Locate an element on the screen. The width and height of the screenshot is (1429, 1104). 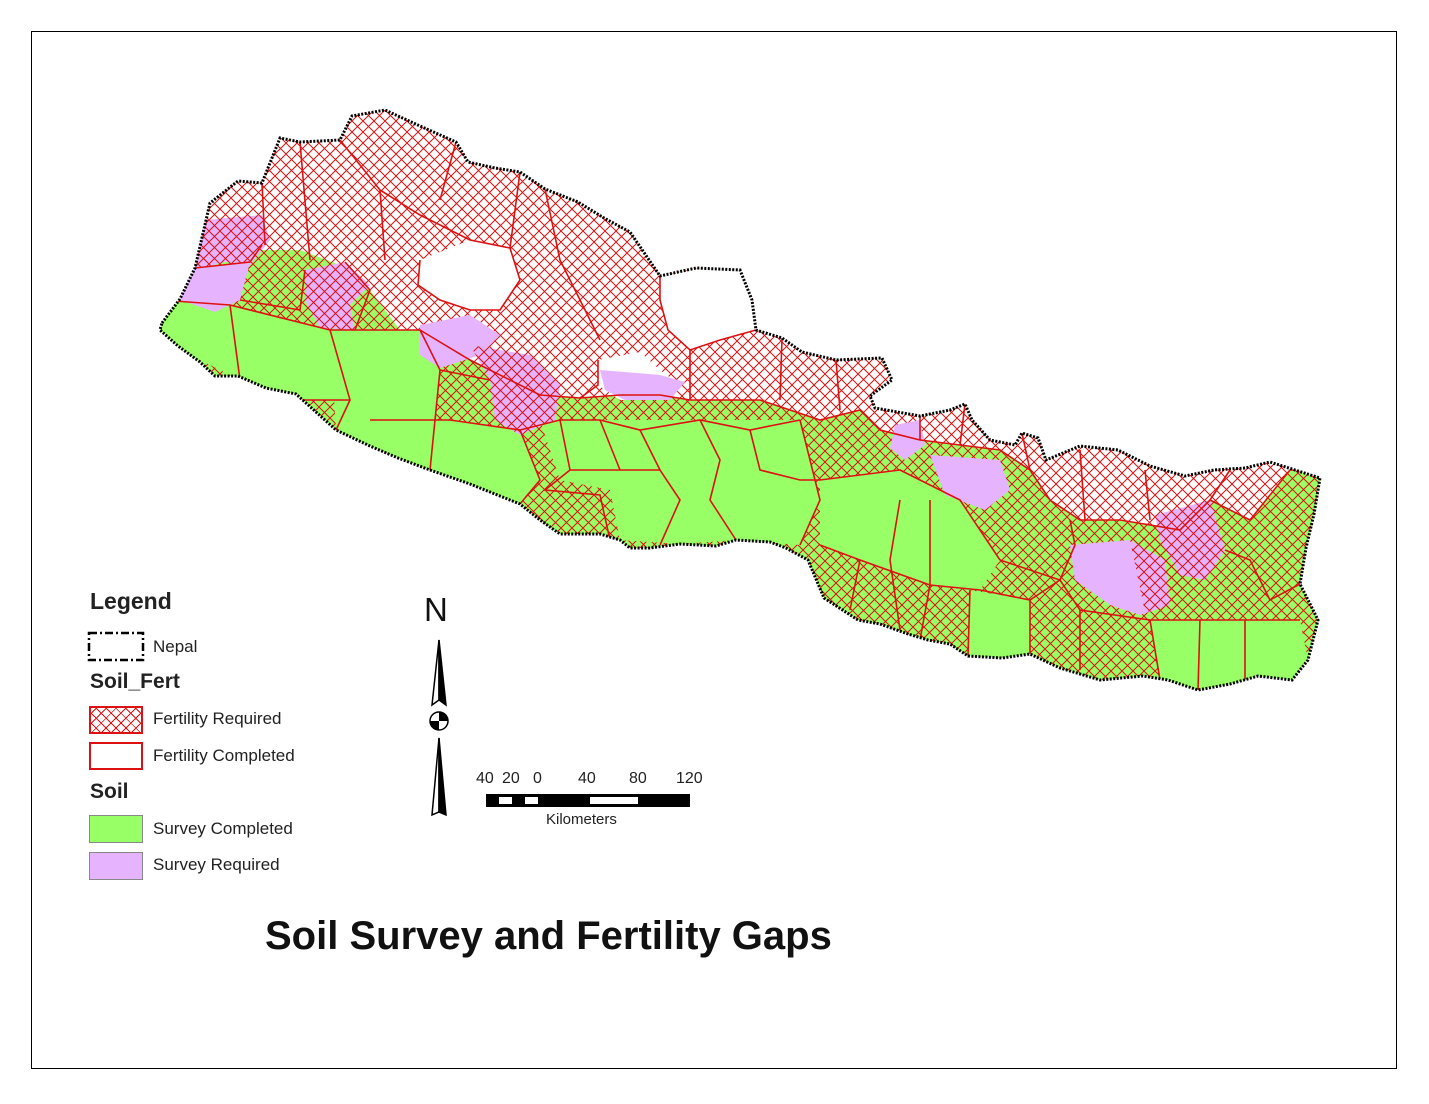
map-title: Soil Survey and Fertility Gaps is located at coordinates (548, 936).